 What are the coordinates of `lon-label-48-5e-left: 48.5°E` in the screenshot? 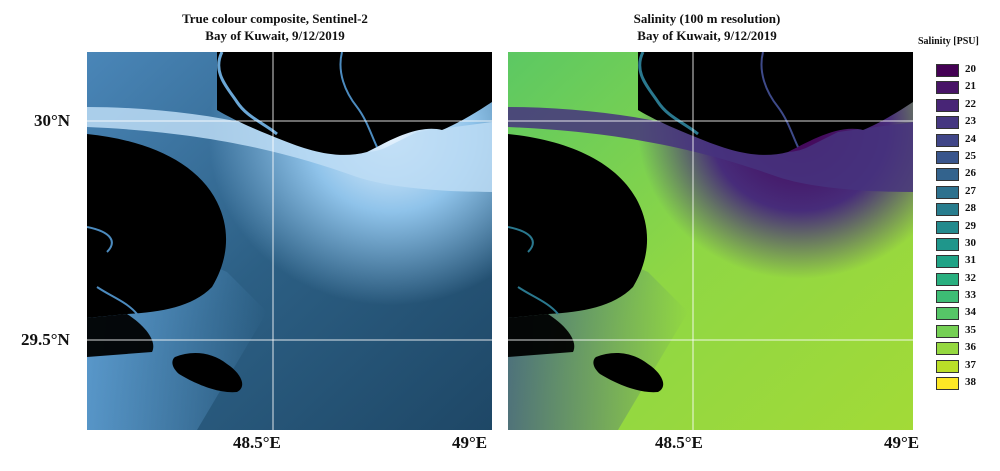 It's located at (257, 442).